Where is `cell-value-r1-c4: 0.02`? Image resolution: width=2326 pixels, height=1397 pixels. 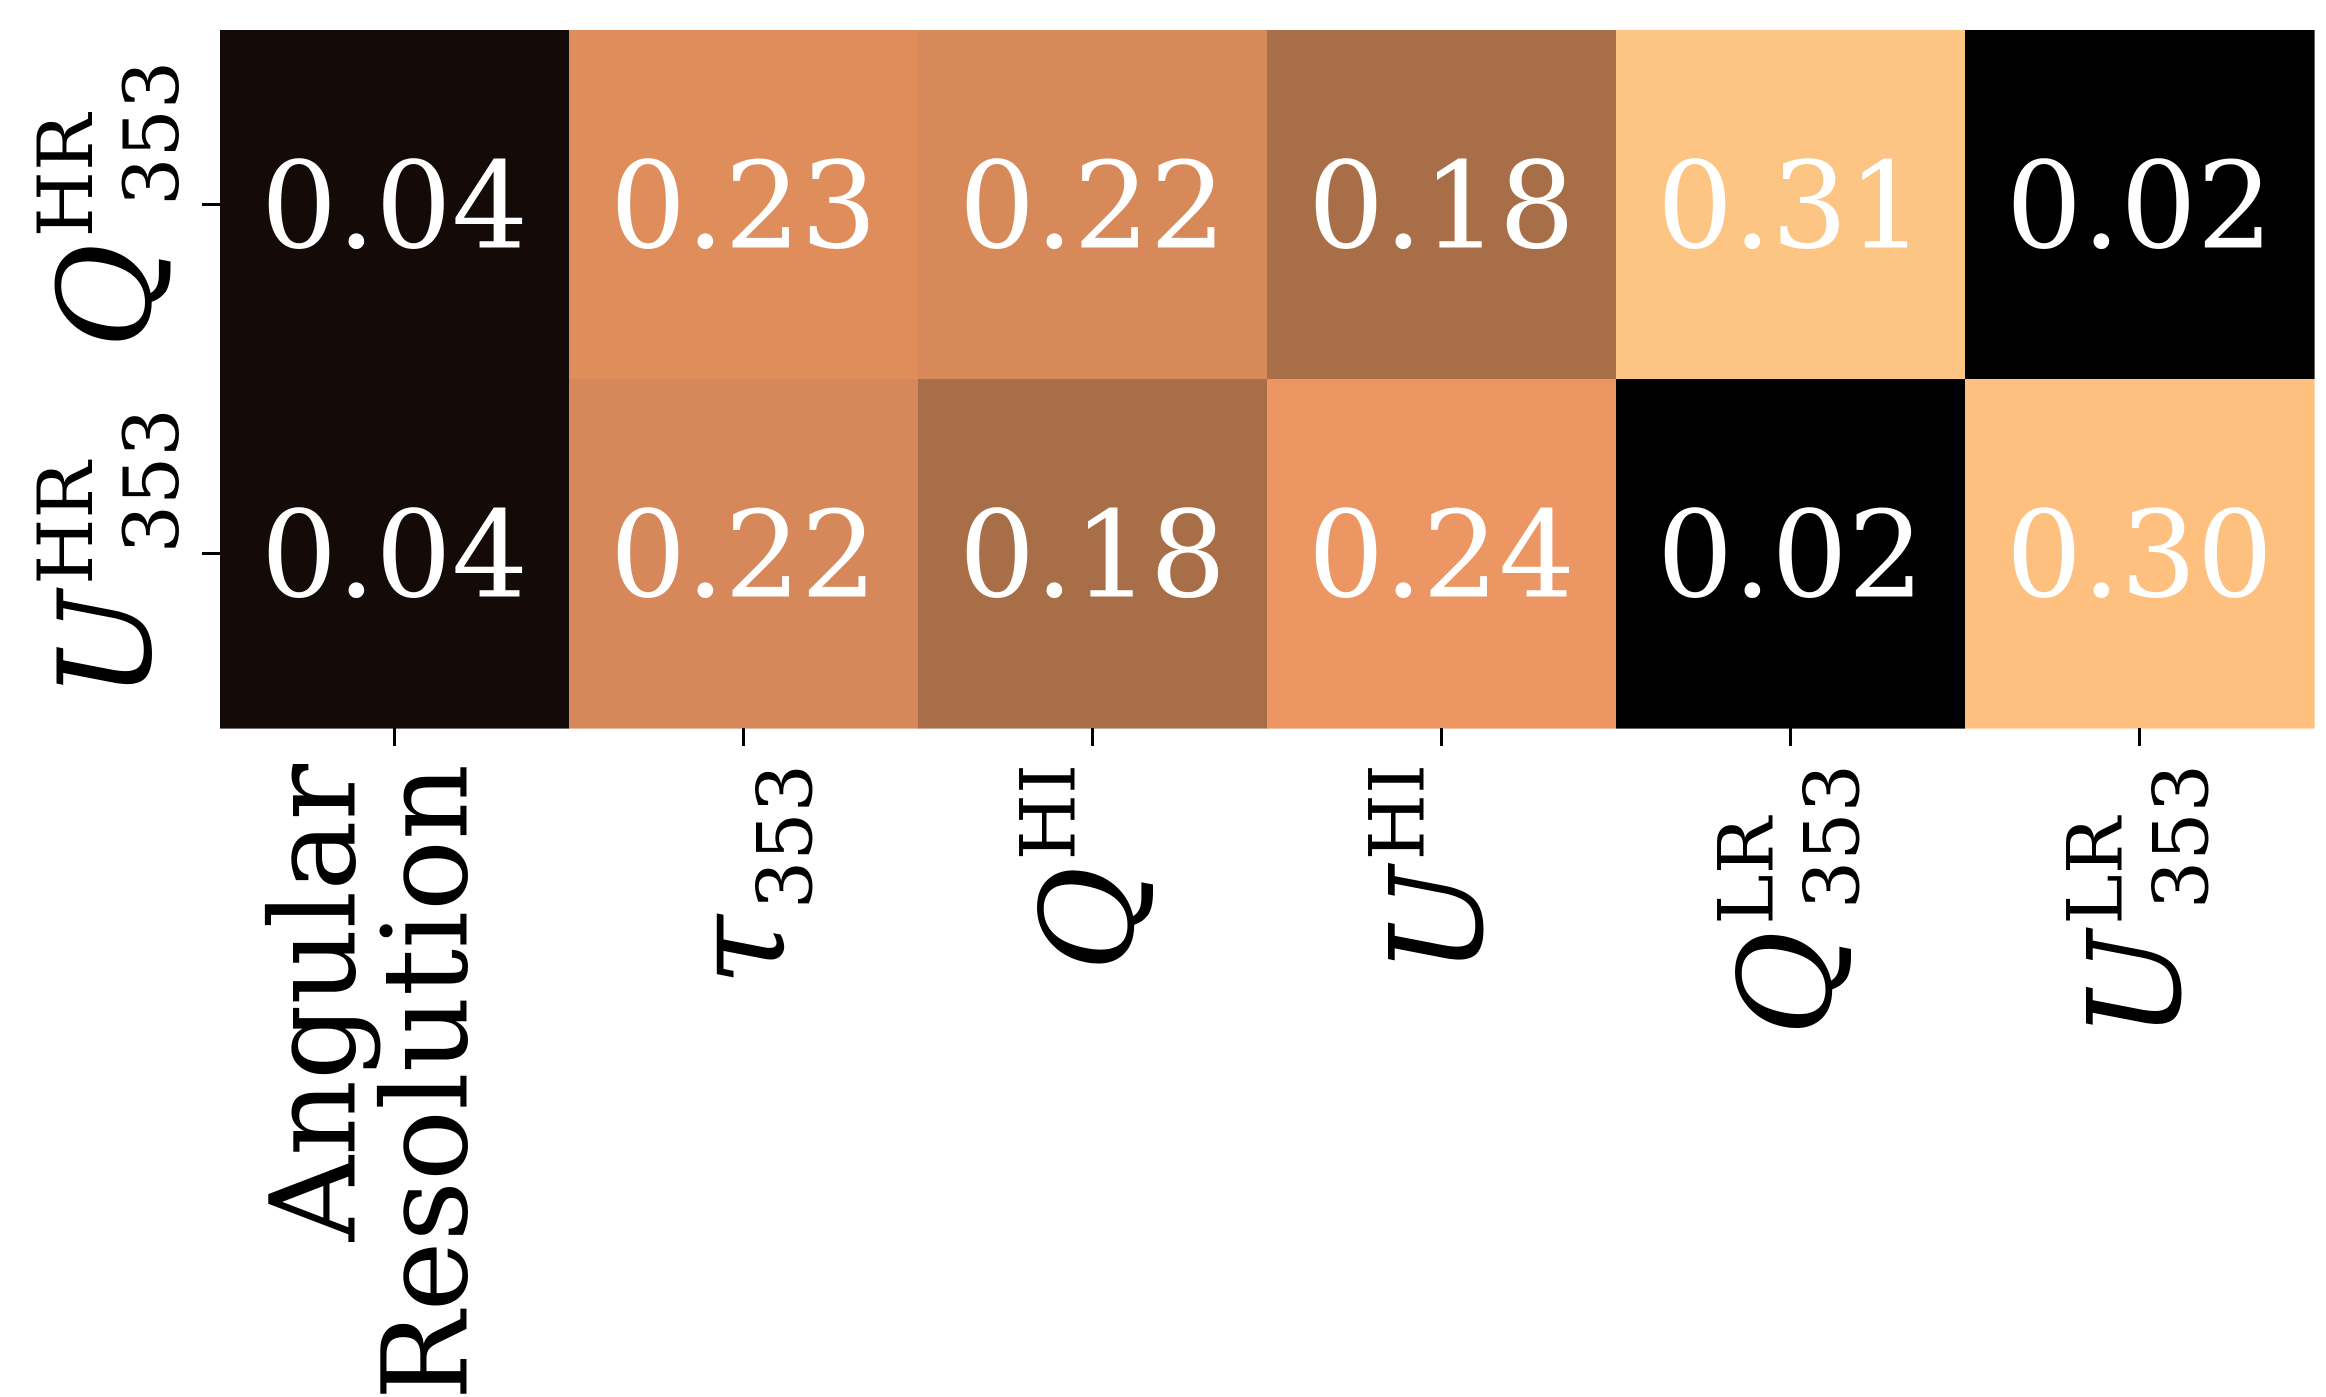 cell-value-r1-c4: 0.02 is located at coordinates (1790, 556).